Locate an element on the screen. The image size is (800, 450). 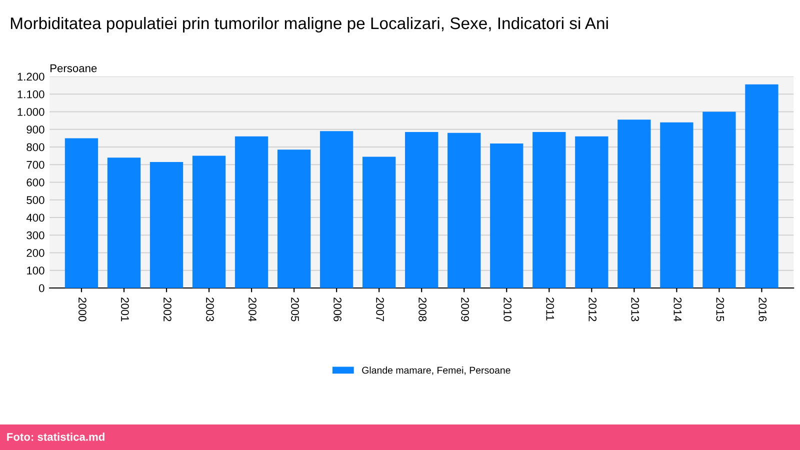
y-tick-label: 100 is located at coordinates (35, 270).